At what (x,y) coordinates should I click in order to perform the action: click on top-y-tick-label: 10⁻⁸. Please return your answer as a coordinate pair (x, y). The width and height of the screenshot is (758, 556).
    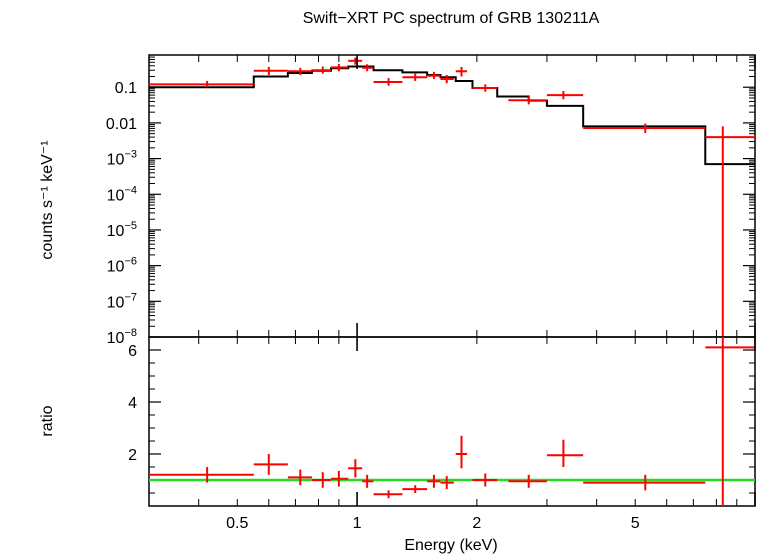
    Looking at the image, I should click on (122, 337).